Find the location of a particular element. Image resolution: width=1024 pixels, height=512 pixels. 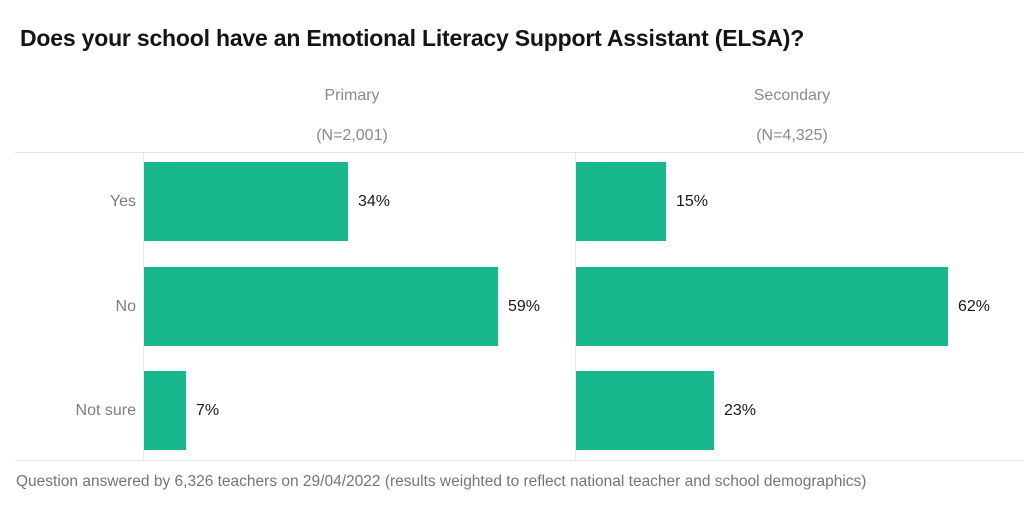

panel-header-primary: Primary (N=2,001) is located at coordinates (352, 116).